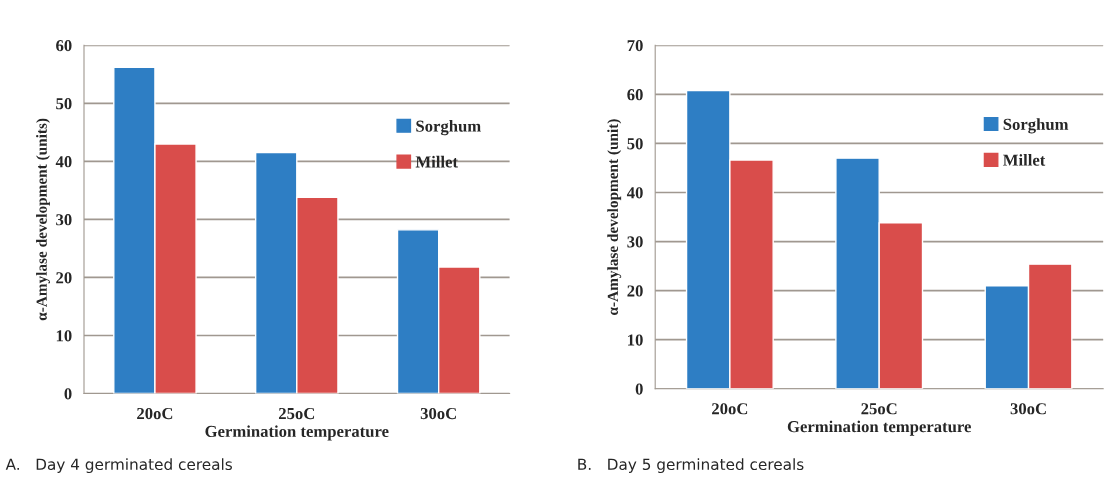 The width and height of the screenshot is (1120, 477). I want to click on y-axis-title: α-Amylase development (unit), so click(614, 217).